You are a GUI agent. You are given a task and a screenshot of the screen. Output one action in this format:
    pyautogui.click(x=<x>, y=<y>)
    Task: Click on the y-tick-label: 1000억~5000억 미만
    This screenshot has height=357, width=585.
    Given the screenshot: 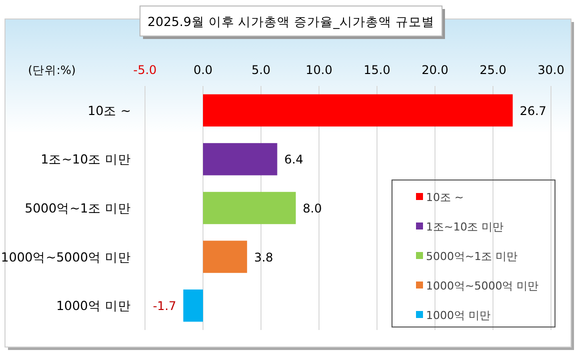 What is the action you would take?
    pyautogui.click(x=65, y=256)
    